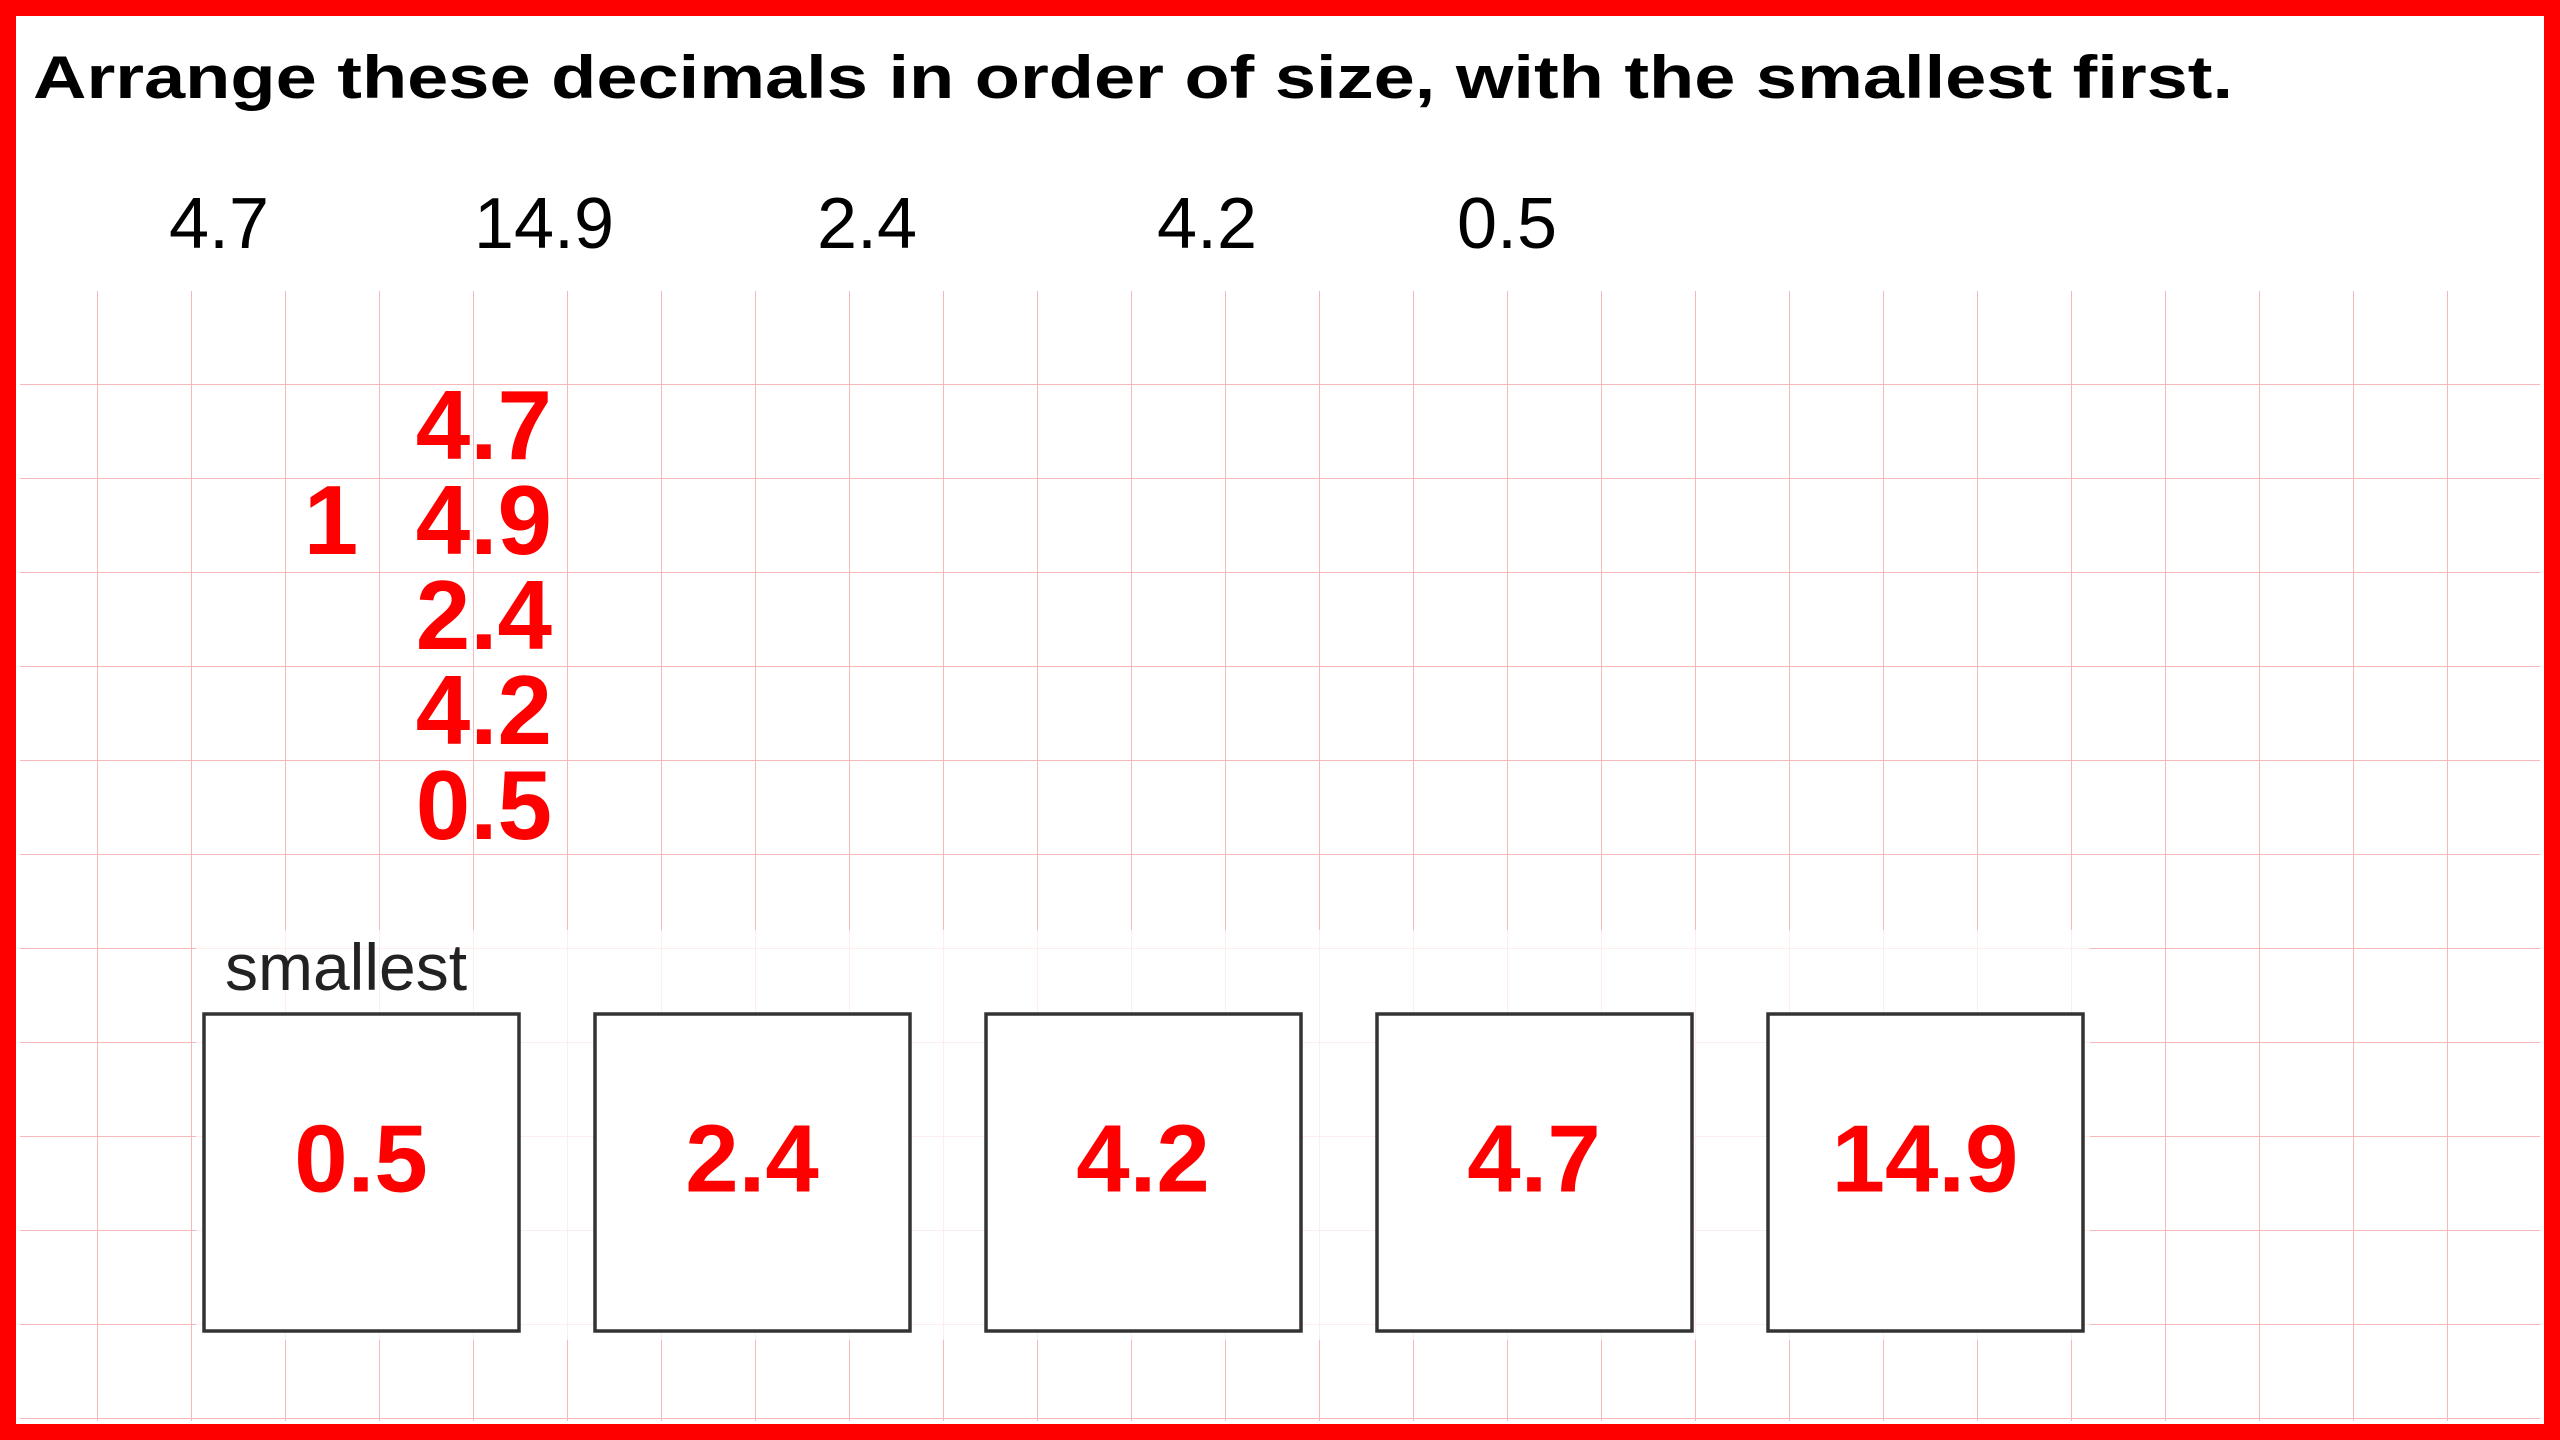  Describe the element at coordinates (1207, 224) in the screenshot. I see `number: 4.2` at that location.